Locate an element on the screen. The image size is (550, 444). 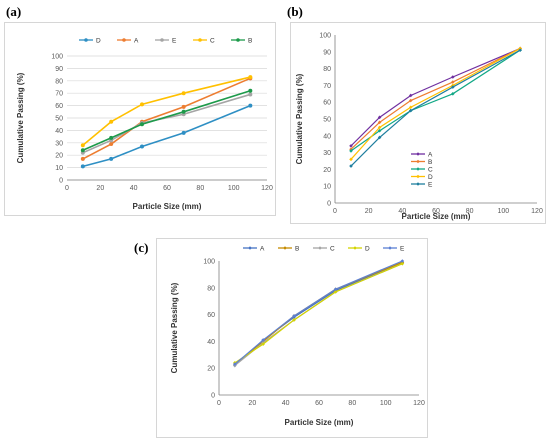
series-B is located at coordinates (319, 313).